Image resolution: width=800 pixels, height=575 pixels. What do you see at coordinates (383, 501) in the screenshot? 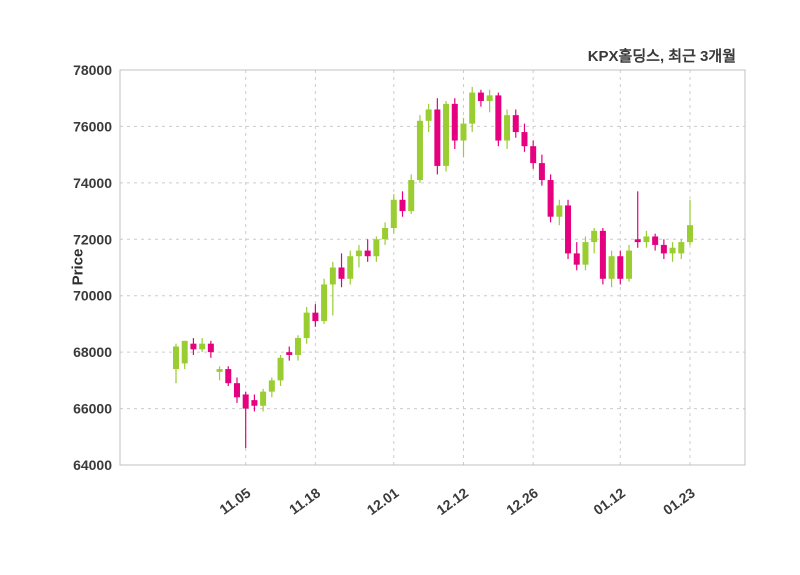
I see `x-tick-label: 12.01` at bounding box center [383, 501].